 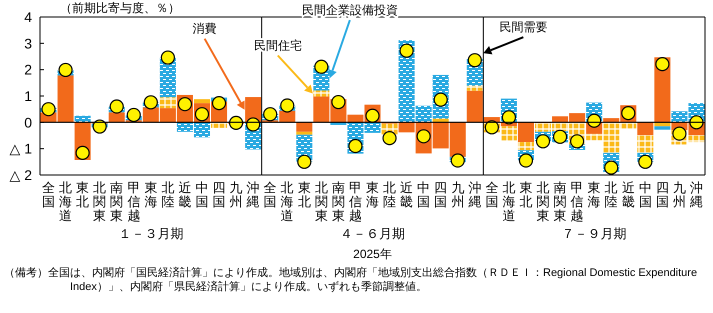 What do you see at coordinates (28, 70) in the screenshot?
I see `y-tick-label: 2` at bounding box center [28, 70].